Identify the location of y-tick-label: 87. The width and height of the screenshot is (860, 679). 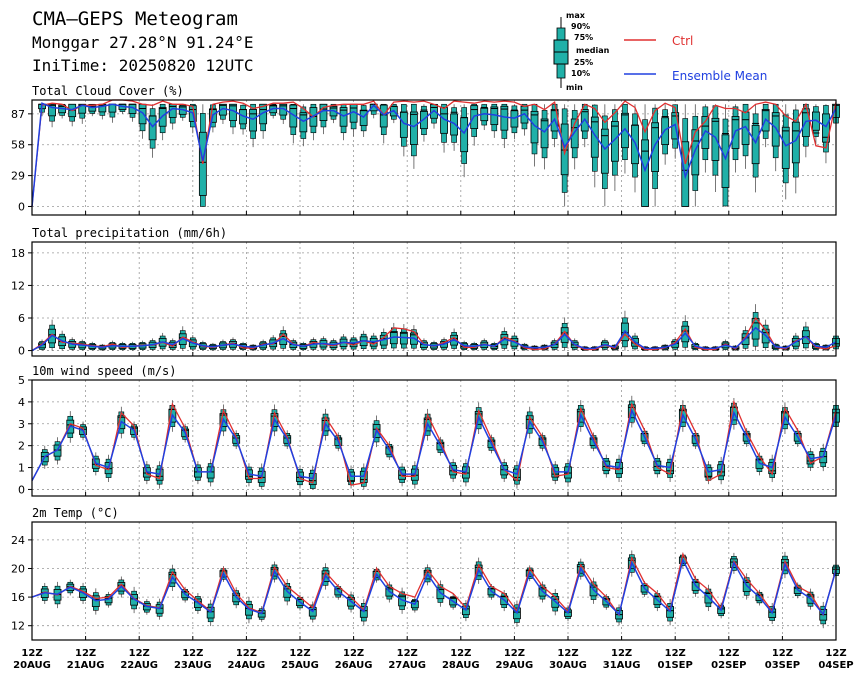
(18, 114).